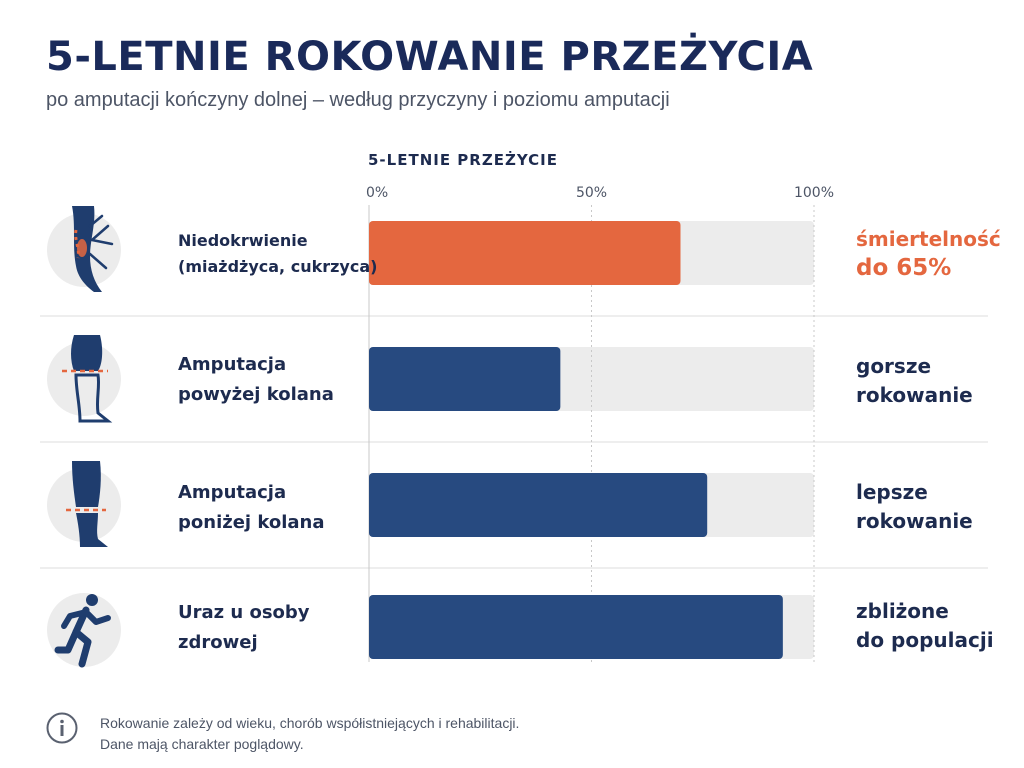  I want to click on row-label-ischemia: Niedokrwienie (miażdżyca, cukrzyca), so click(278, 253).